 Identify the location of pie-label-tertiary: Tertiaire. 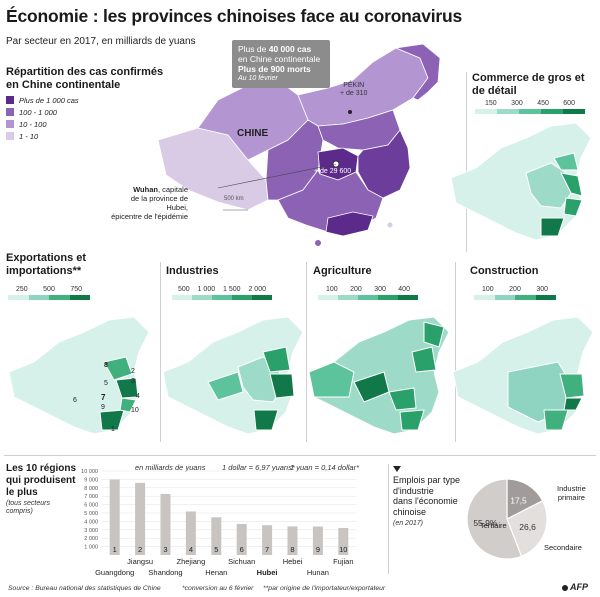
(493, 525).